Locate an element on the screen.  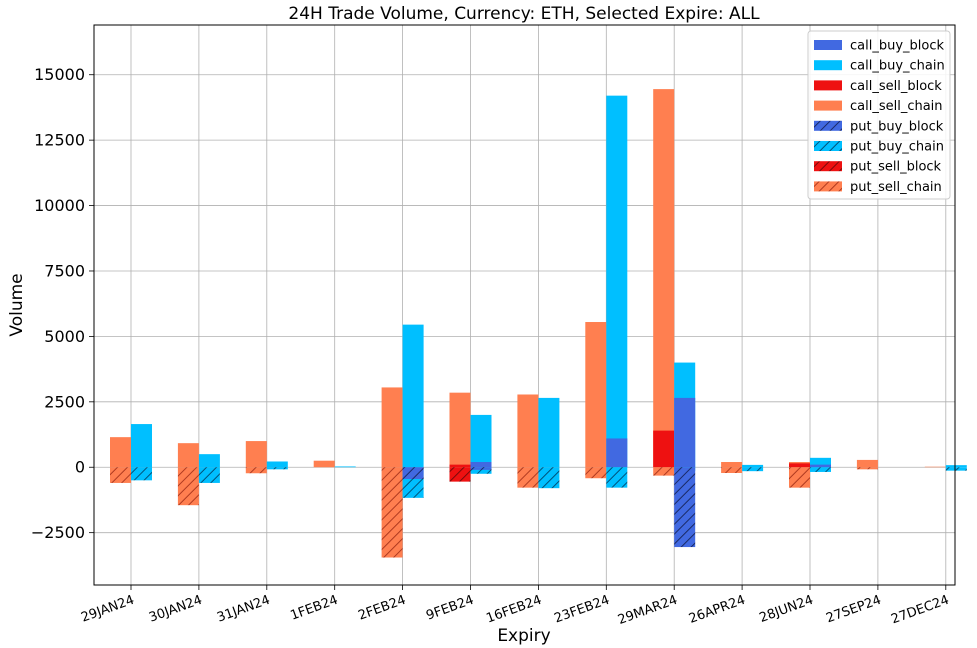
y-tick-label: 15000 is located at coordinates (59, 74).